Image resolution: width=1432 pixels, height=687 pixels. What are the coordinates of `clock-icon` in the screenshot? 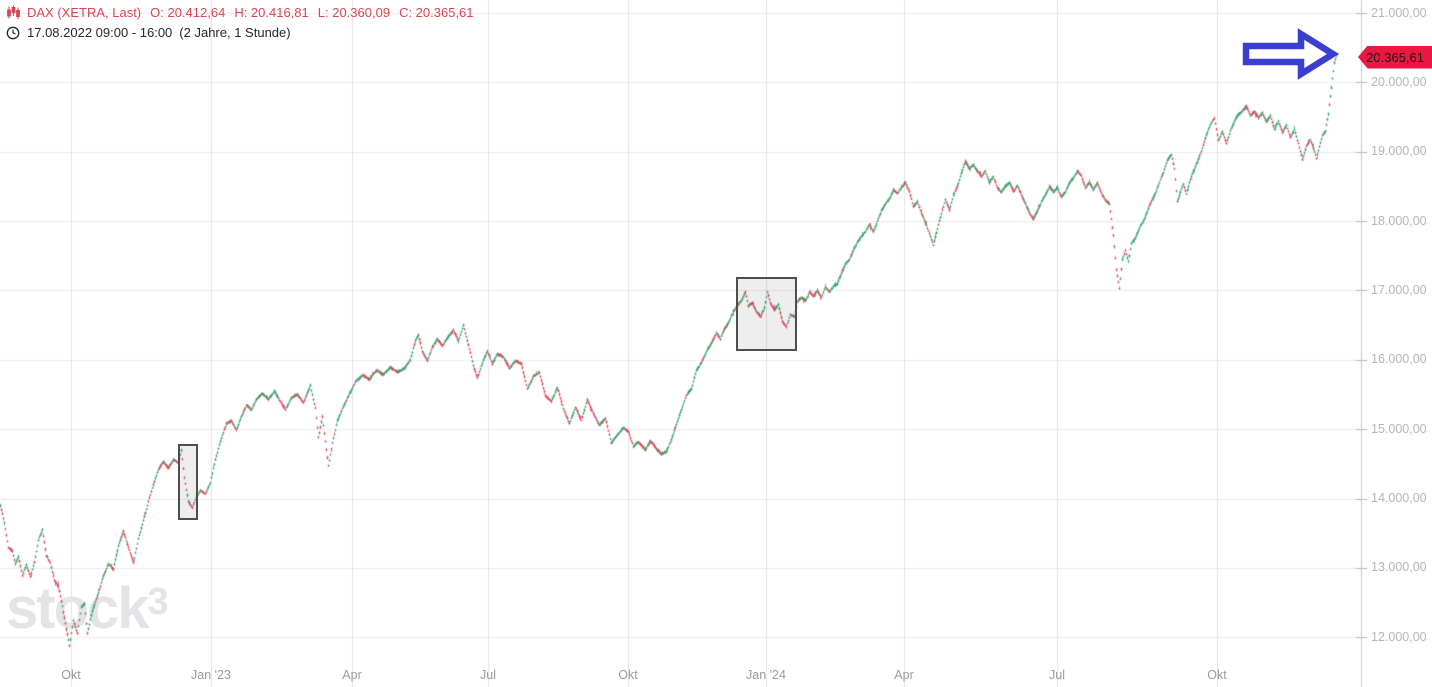 It's located at (13, 32).